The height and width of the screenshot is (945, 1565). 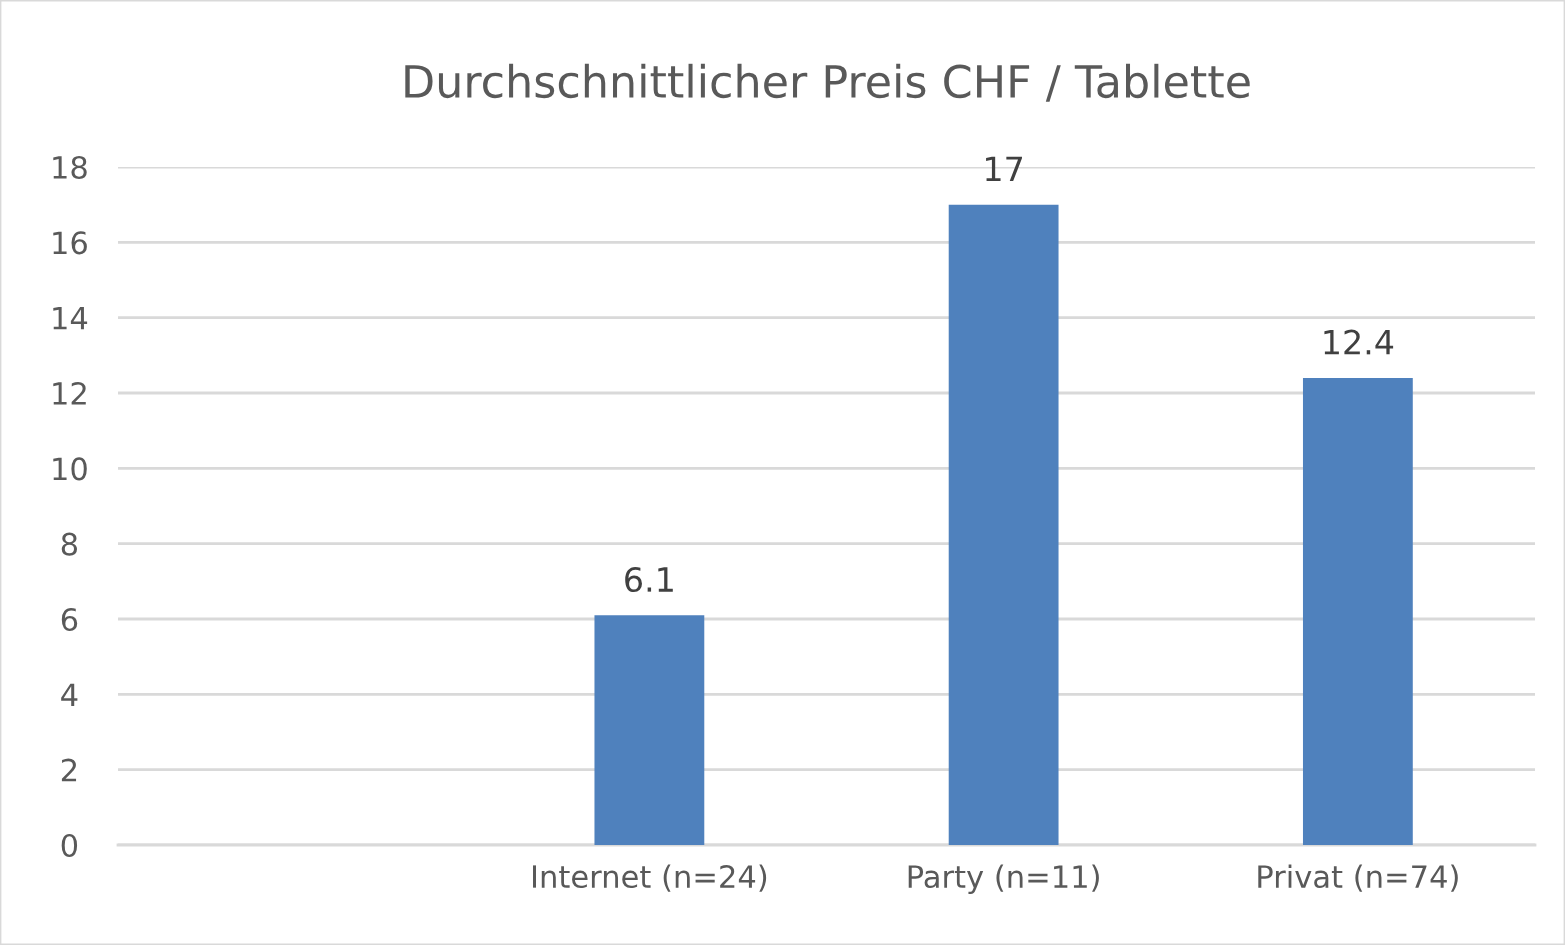 What do you see at coordinates (69, 393) in the screenshot?
I see `y-tick-label: 12` at bounding box center [69, 393].